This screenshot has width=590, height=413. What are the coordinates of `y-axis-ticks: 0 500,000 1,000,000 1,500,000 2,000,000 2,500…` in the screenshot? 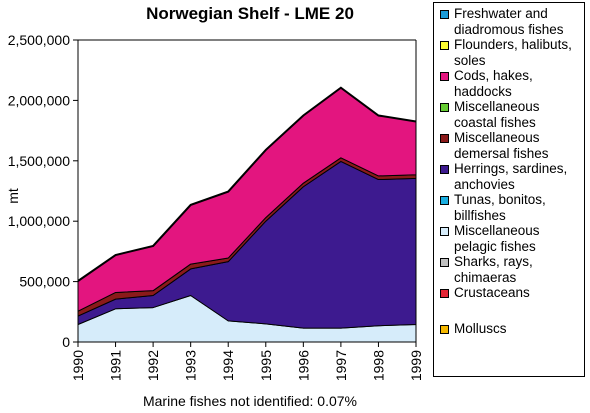 It's located at (43, 191).